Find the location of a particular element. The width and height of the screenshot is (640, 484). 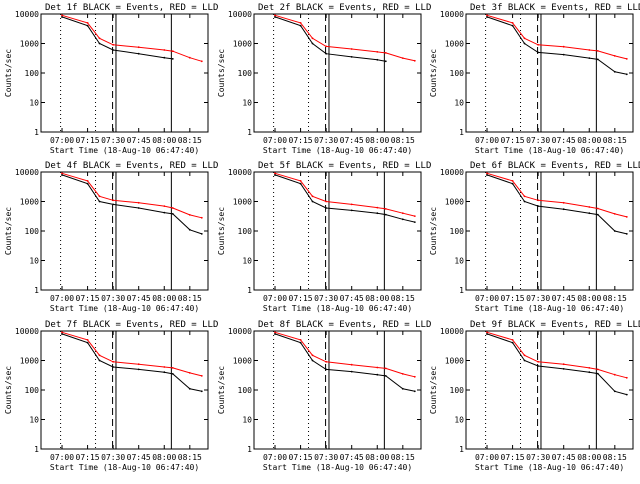

x-tick-label: 08:00 is located at coordinates (377, 457).